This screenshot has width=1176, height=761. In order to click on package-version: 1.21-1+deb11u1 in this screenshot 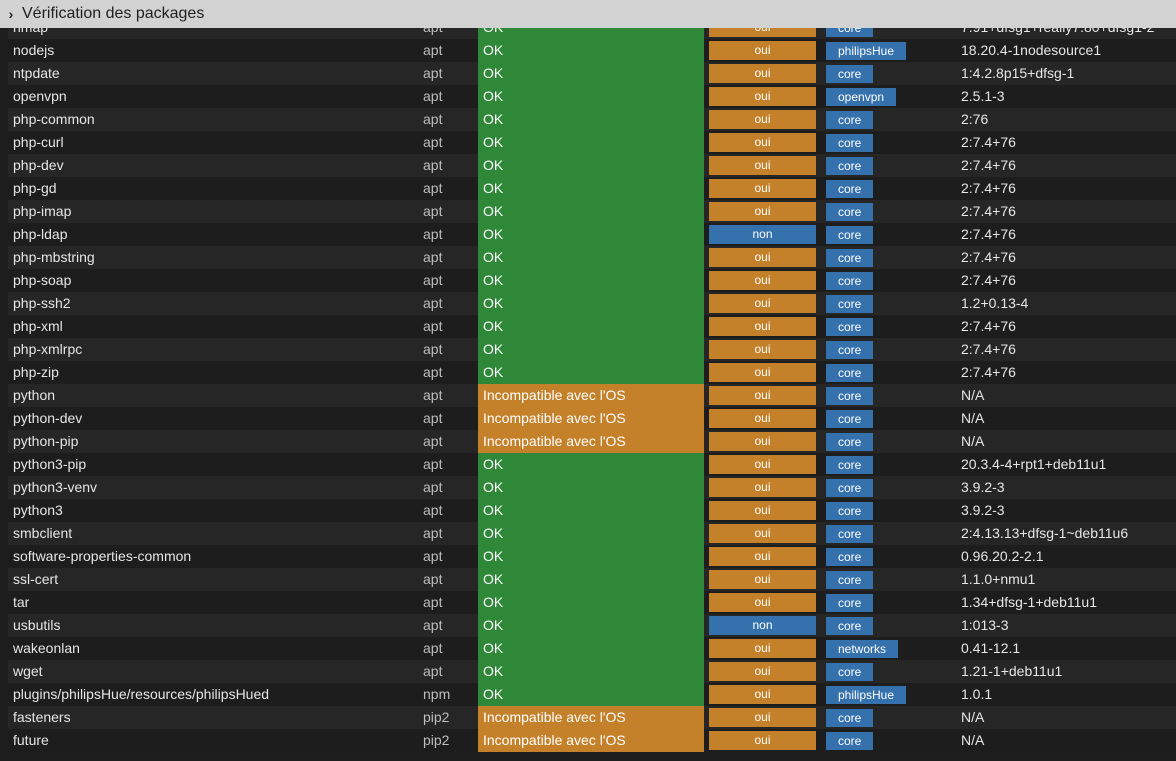, I will do `click(1012, 671)`.